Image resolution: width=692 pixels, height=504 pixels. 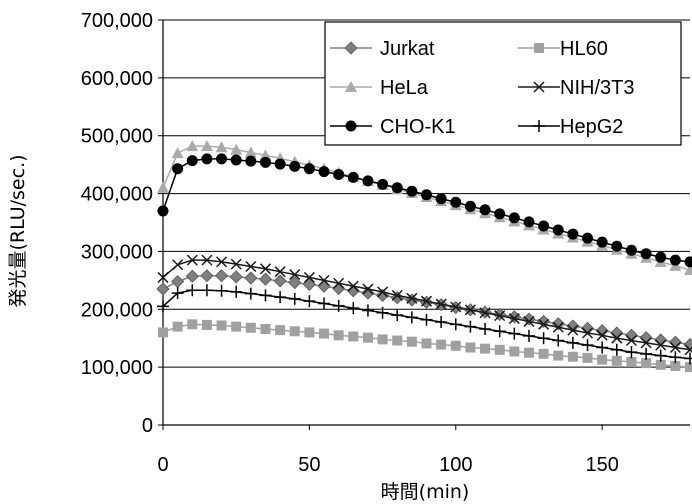 What do you see at coordinates (503, 83) in the screenshot?
I see `legend-box` at bounding box center [503, 83].